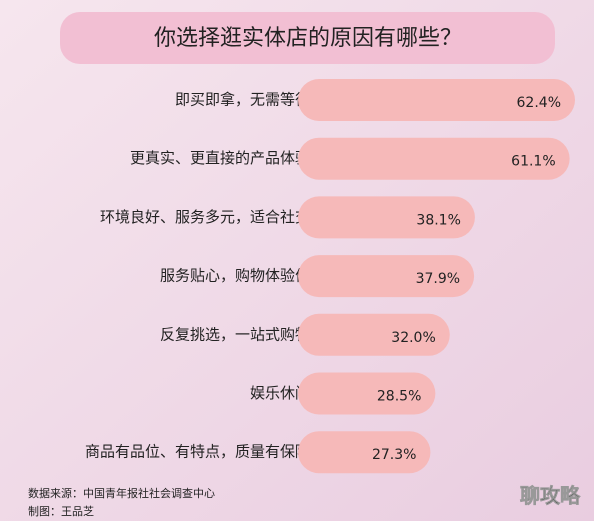 The width and height of the screenshot is (594, 521). Describe the element at coordinates (197, 452) in the screenshot. I see `category-label: 商品有品位、有特点，质量有保障` at that location.